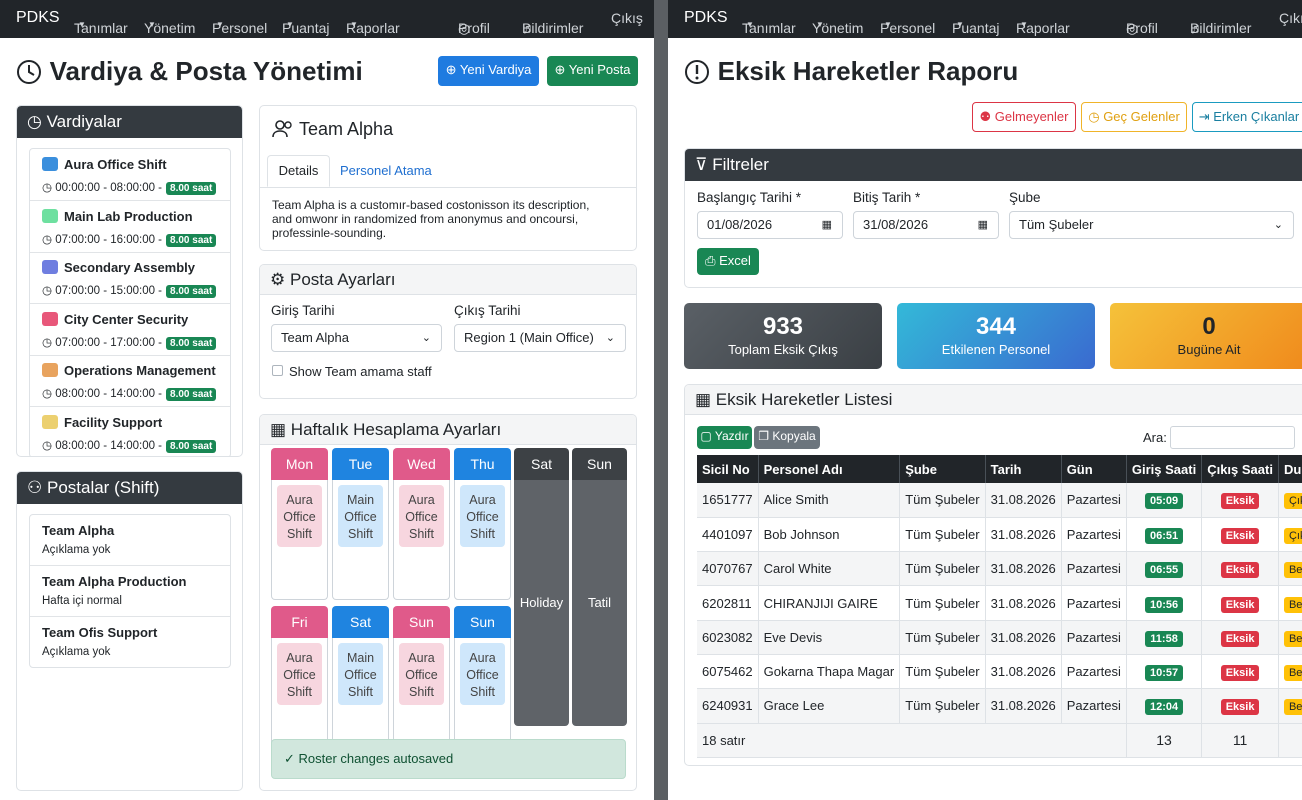 The width and height of the screenshot is (1302, 800). Describe the element at coordinates (1164, 535) in the screenshot. I see `entry-time-badge: 06:51` at that location.